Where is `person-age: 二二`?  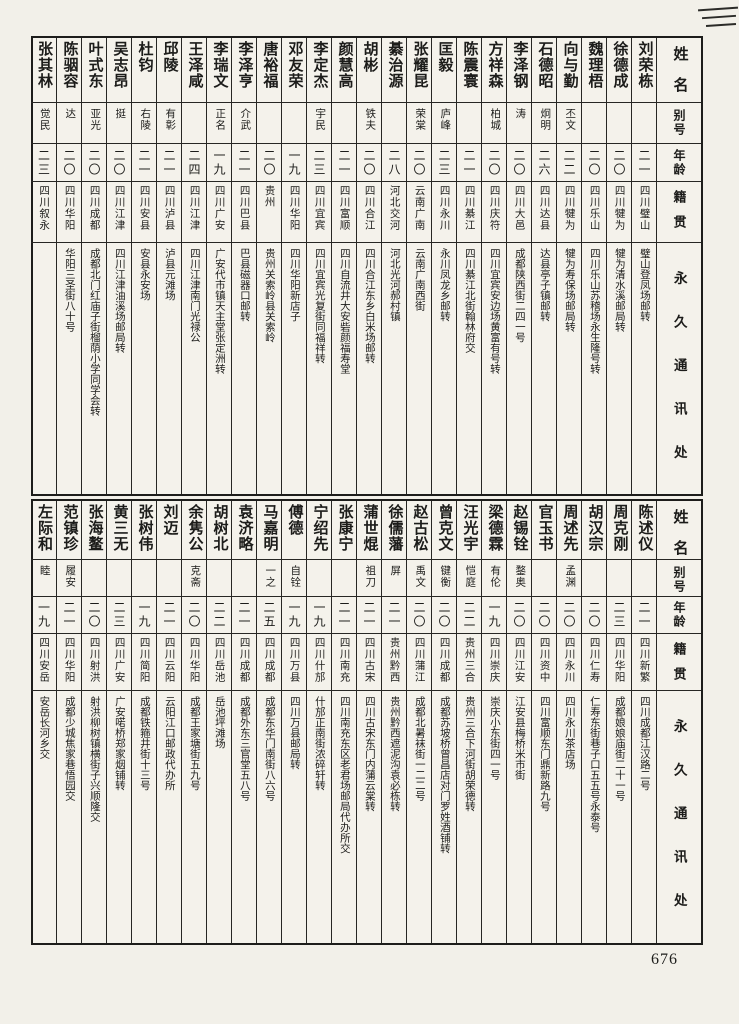 person-age: 二二 is located at coordinates (219, 615).